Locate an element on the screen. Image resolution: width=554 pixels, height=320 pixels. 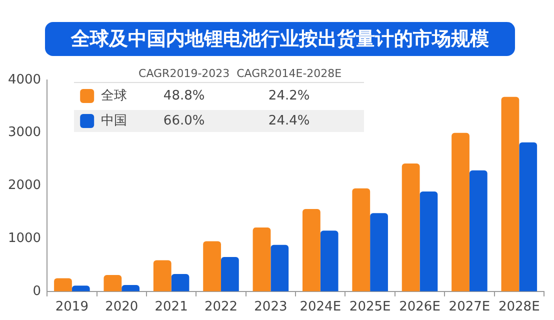
legend-label: 中国 is located at coordinates (114, 120).